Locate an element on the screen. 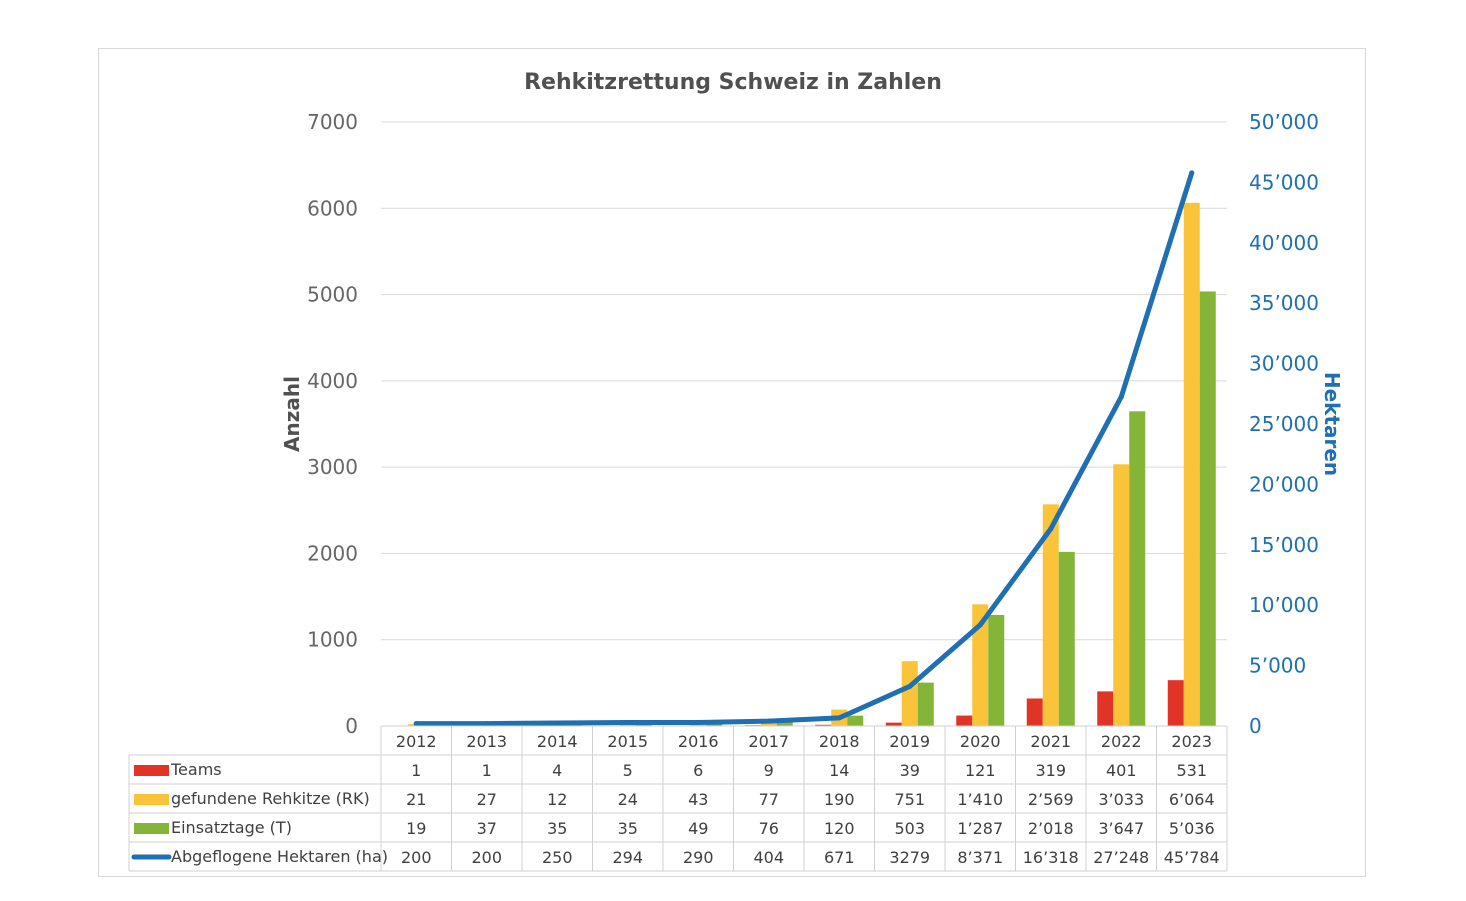  table-cell: 404 is located at coordinates (768, 857).